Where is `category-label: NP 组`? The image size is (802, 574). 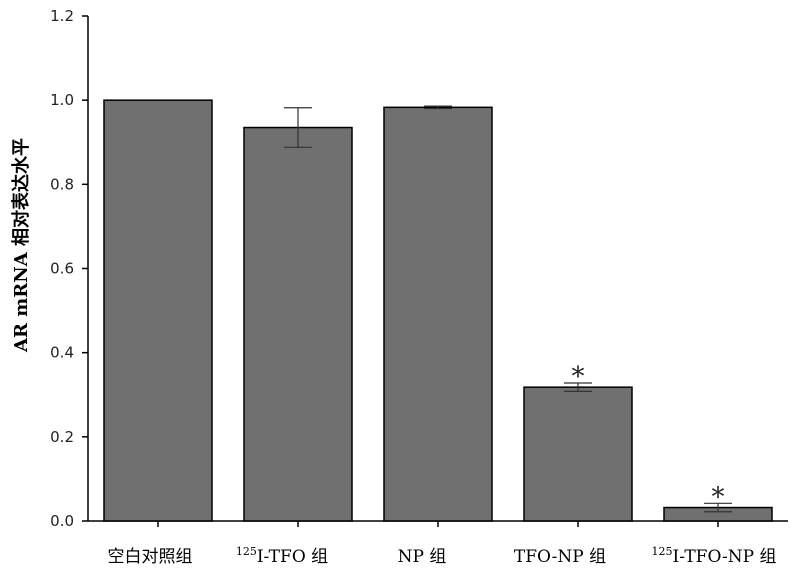 category-label: NP 组 is located at coordinates (422, 557).